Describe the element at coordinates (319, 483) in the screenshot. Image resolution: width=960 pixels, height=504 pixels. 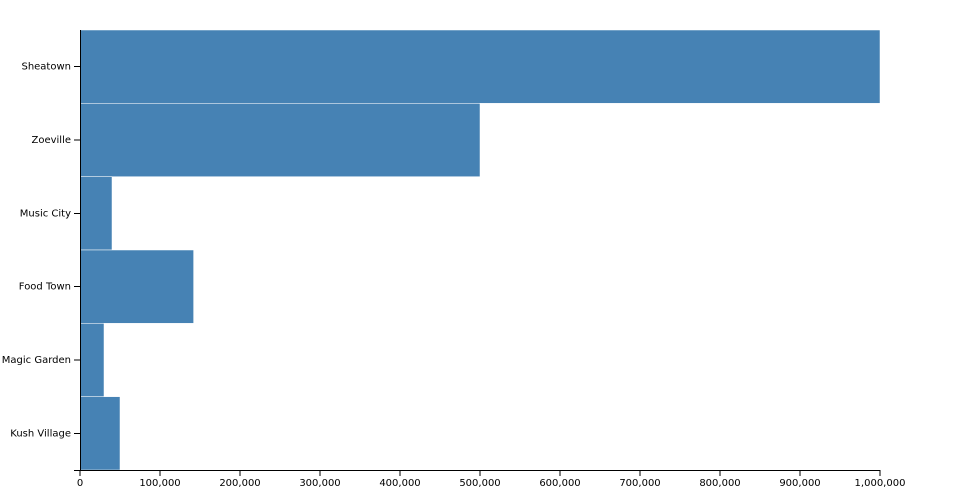
I see `x-tick-label: 300,000` at that location.